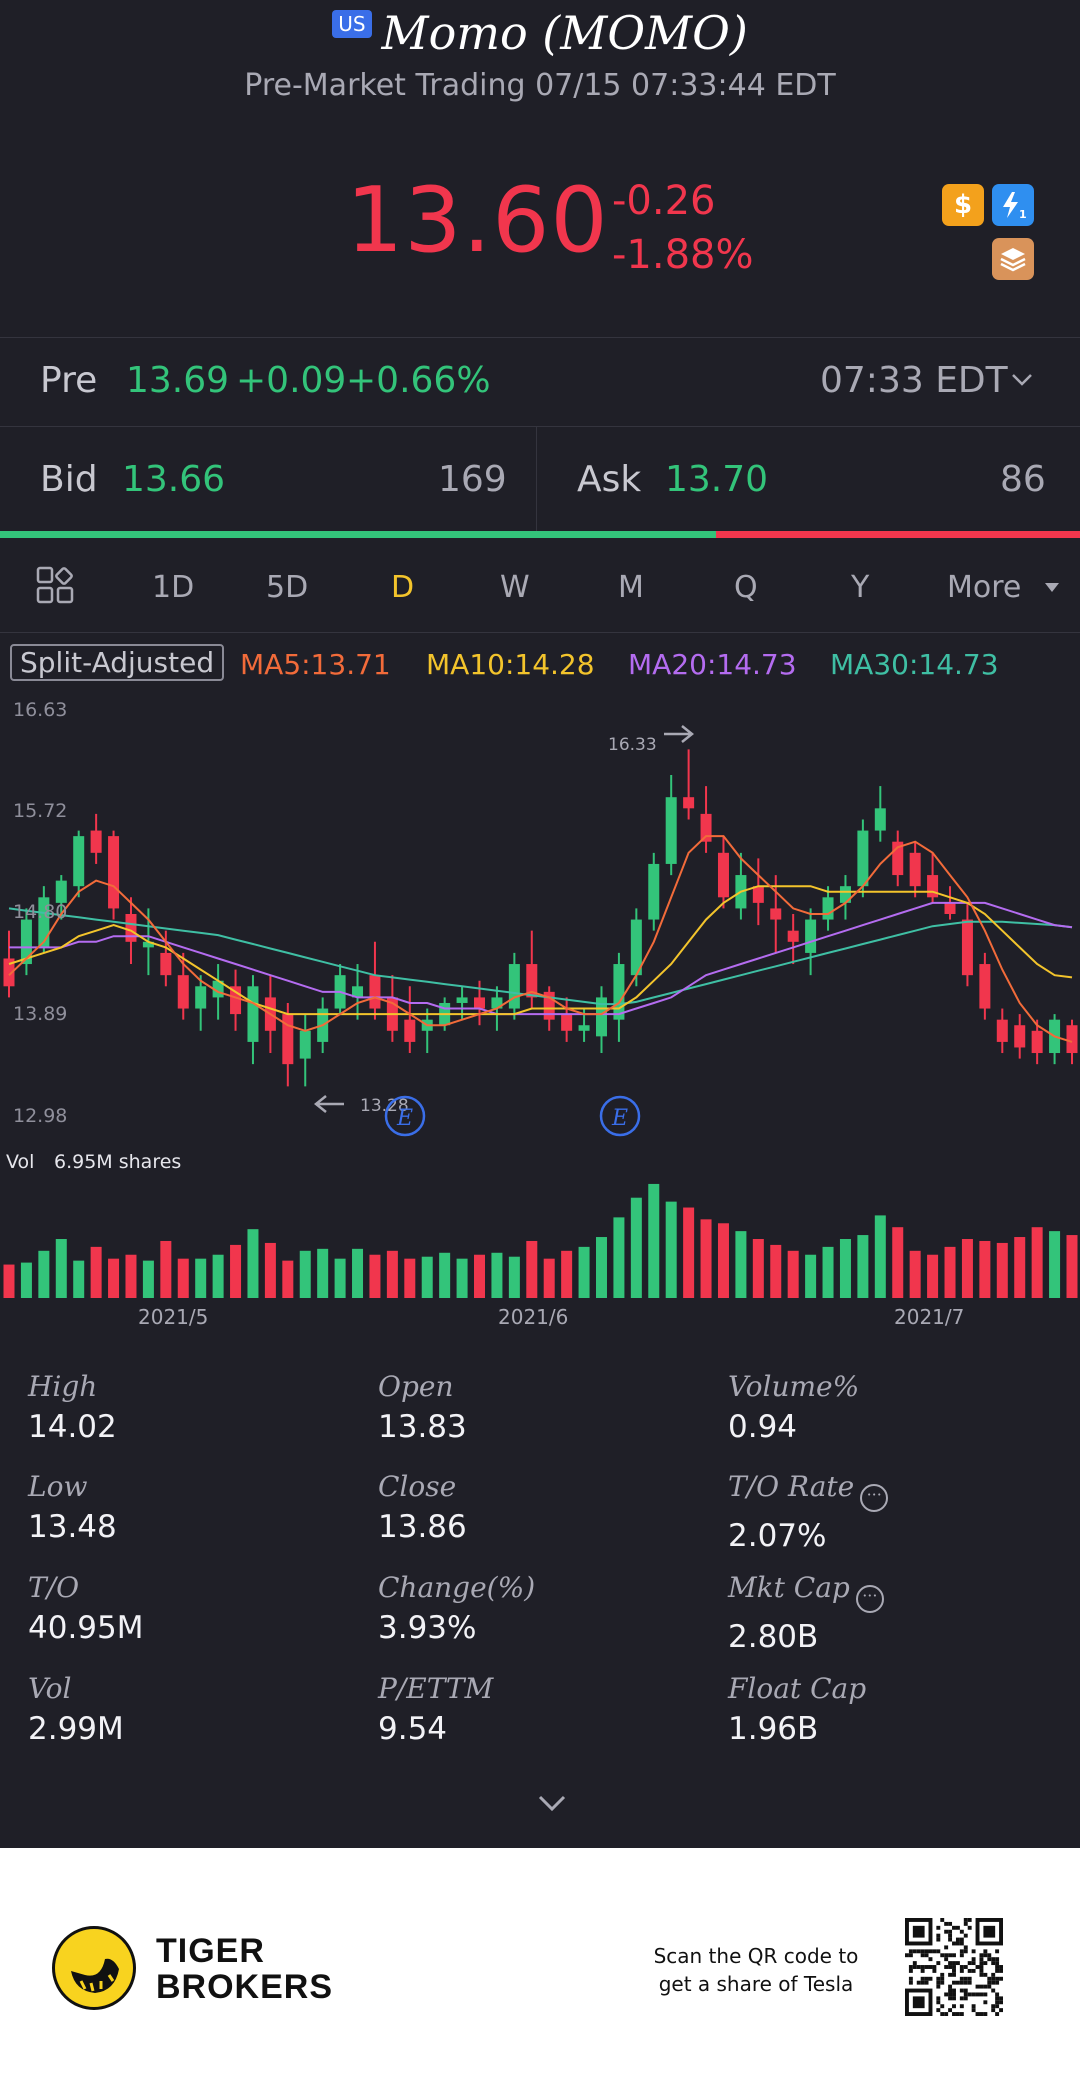  I want to click on stat-value: 9.54, so click(413, 1729).